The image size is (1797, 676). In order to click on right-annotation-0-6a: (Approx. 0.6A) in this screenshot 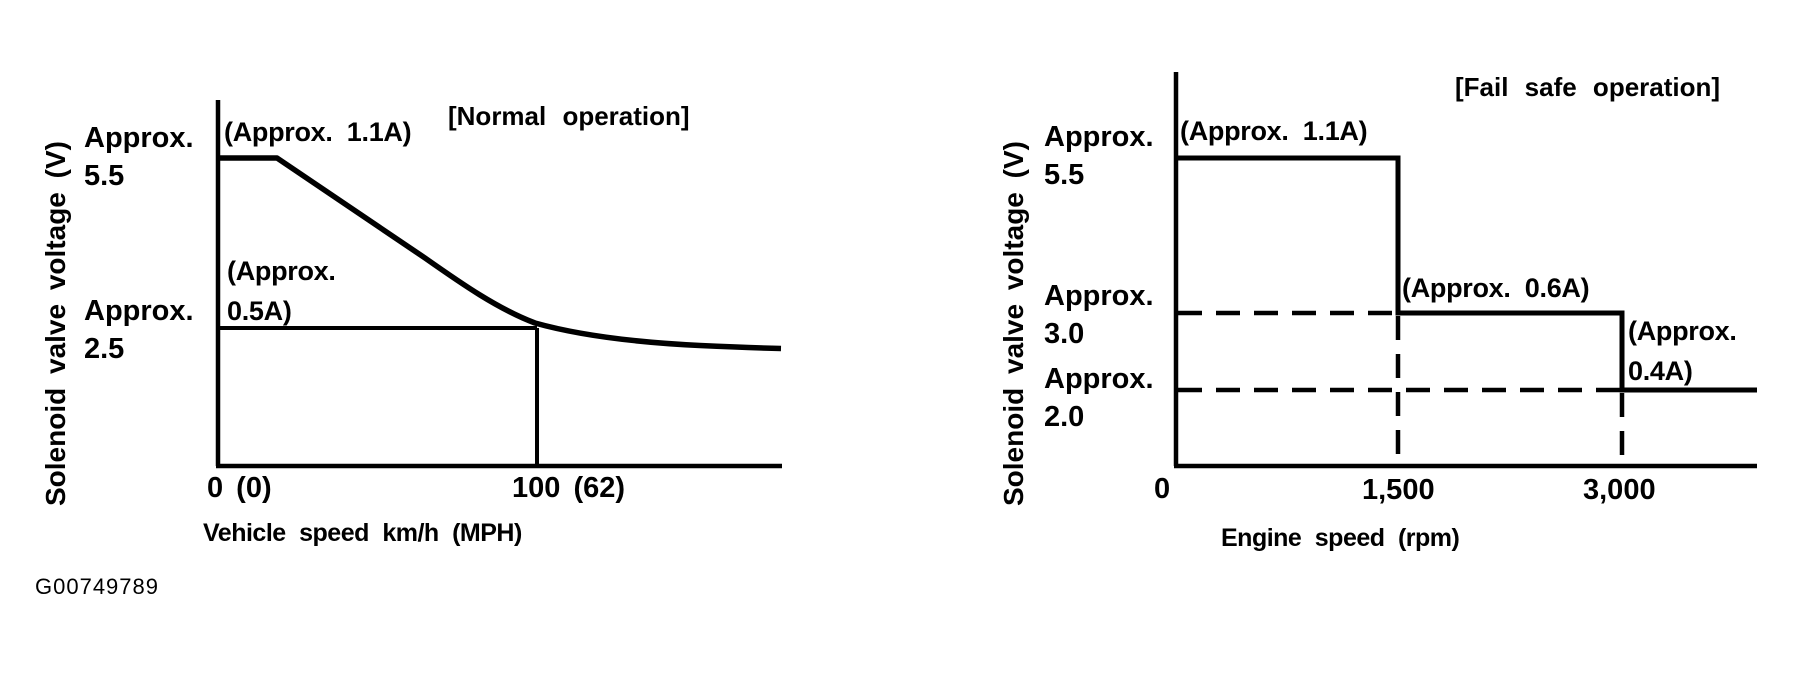, I will do `click(1496, 288)`.